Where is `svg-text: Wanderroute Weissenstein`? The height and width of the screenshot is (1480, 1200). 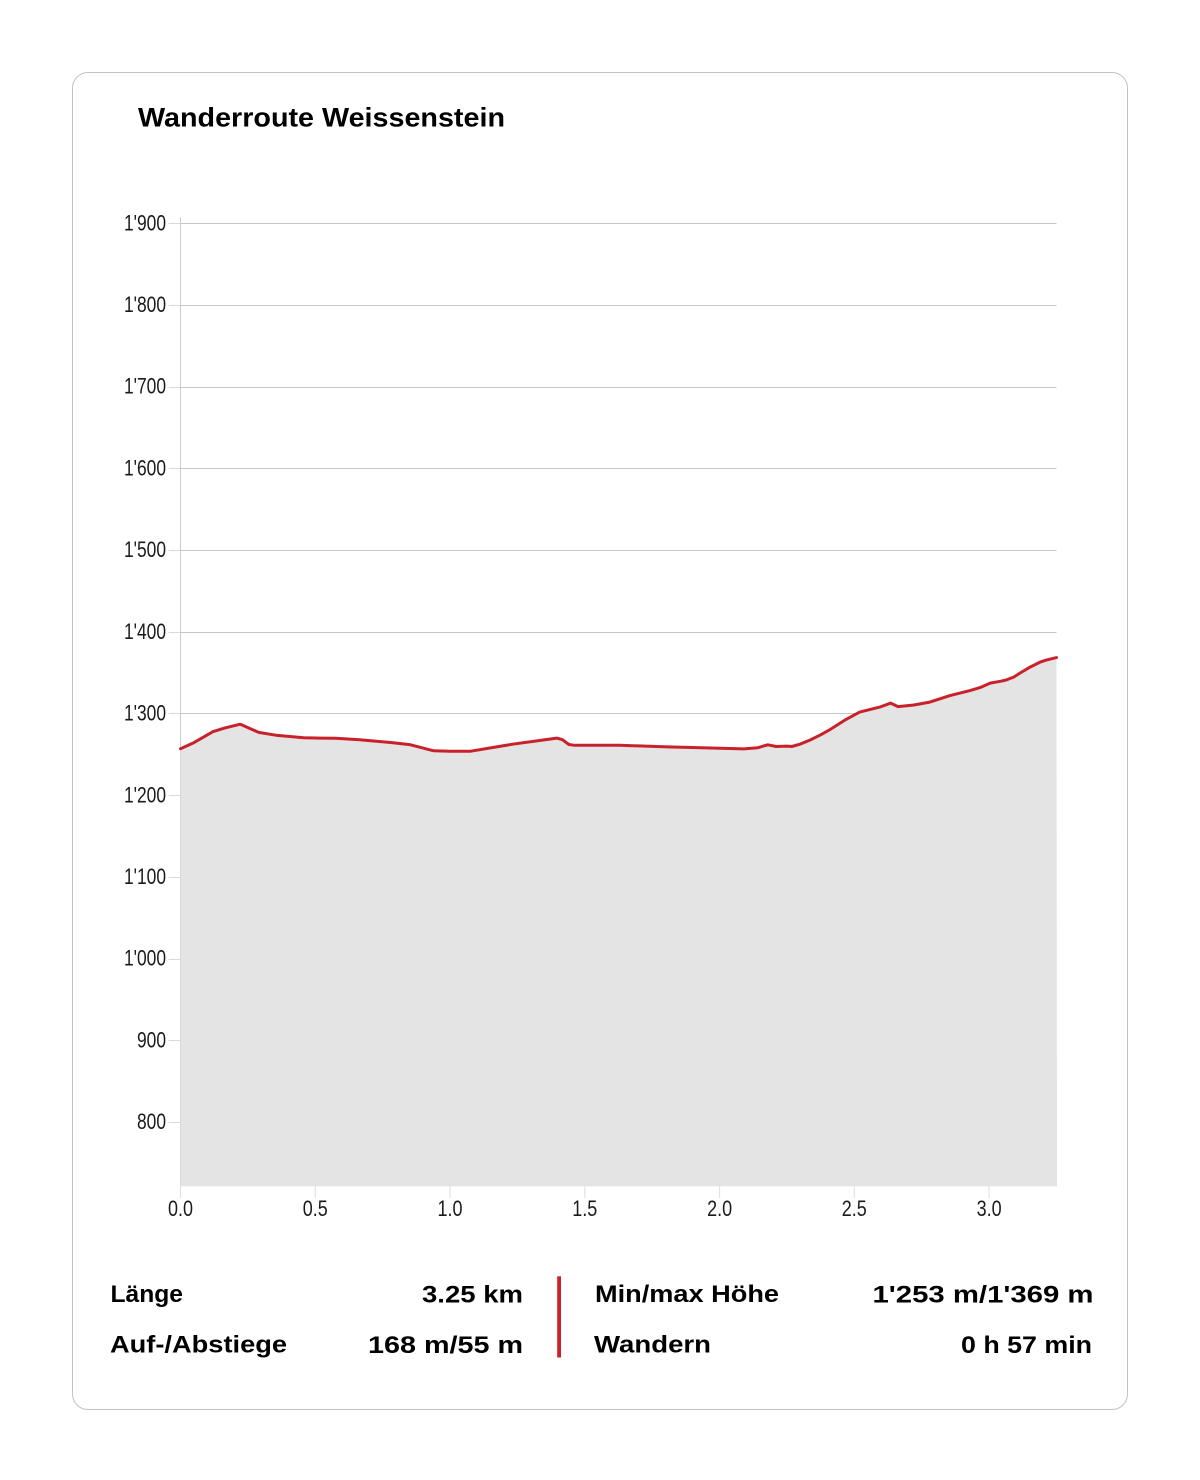 svg-text: Wanderroute Weissenstein is located at coordinates (321, 118).